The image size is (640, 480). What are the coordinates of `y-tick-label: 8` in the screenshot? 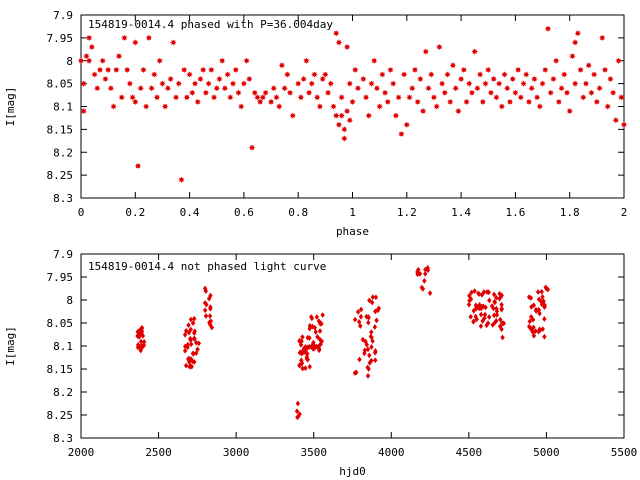 It's located at (69, 61).